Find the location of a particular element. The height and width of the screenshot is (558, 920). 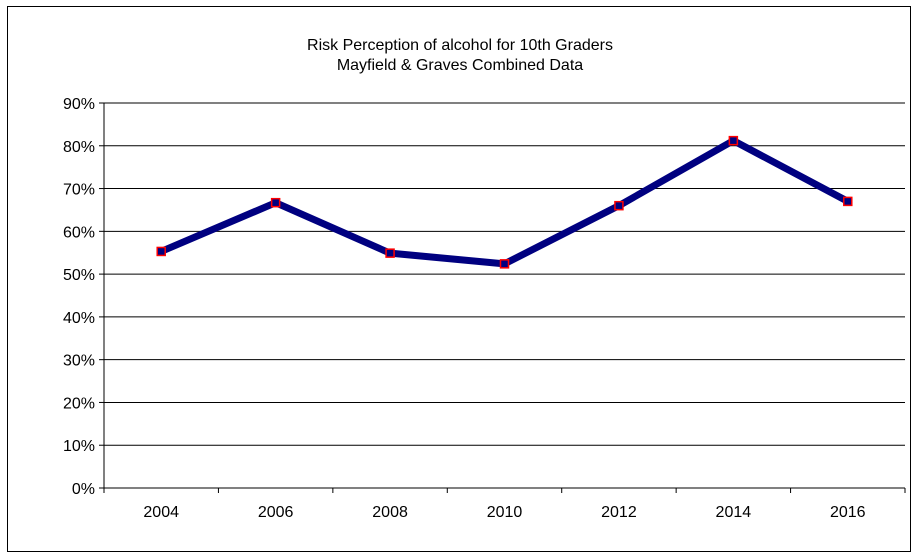

x-tick-label: 2012 is located at coordinates (619, 512).